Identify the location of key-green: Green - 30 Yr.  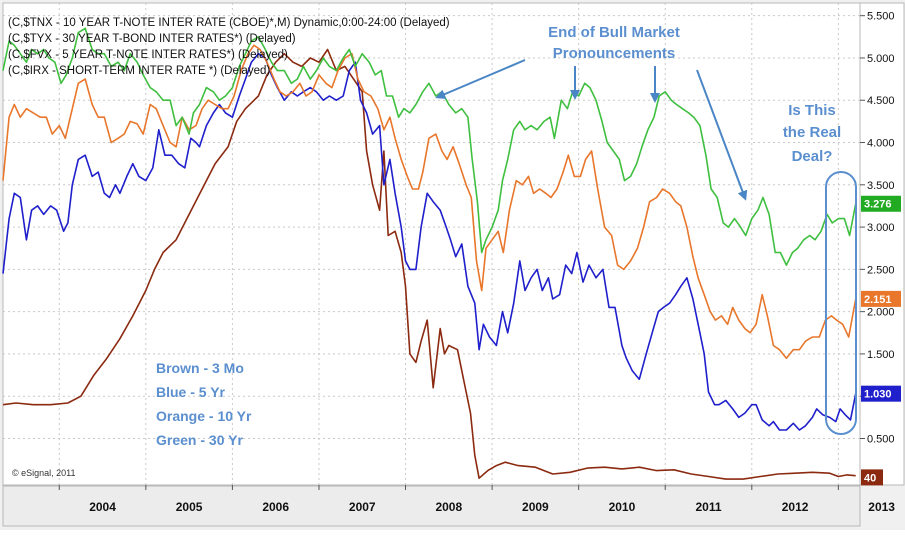
(199, 440).